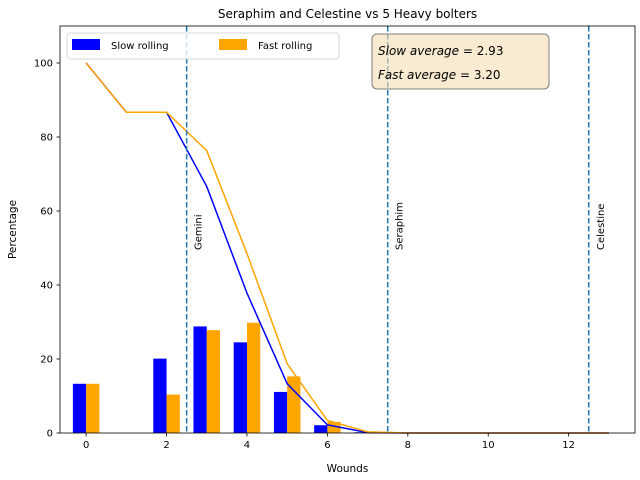 This screenshot has height=480, width=640. I want to click on x-tick-label: 12, so click(568, 445).